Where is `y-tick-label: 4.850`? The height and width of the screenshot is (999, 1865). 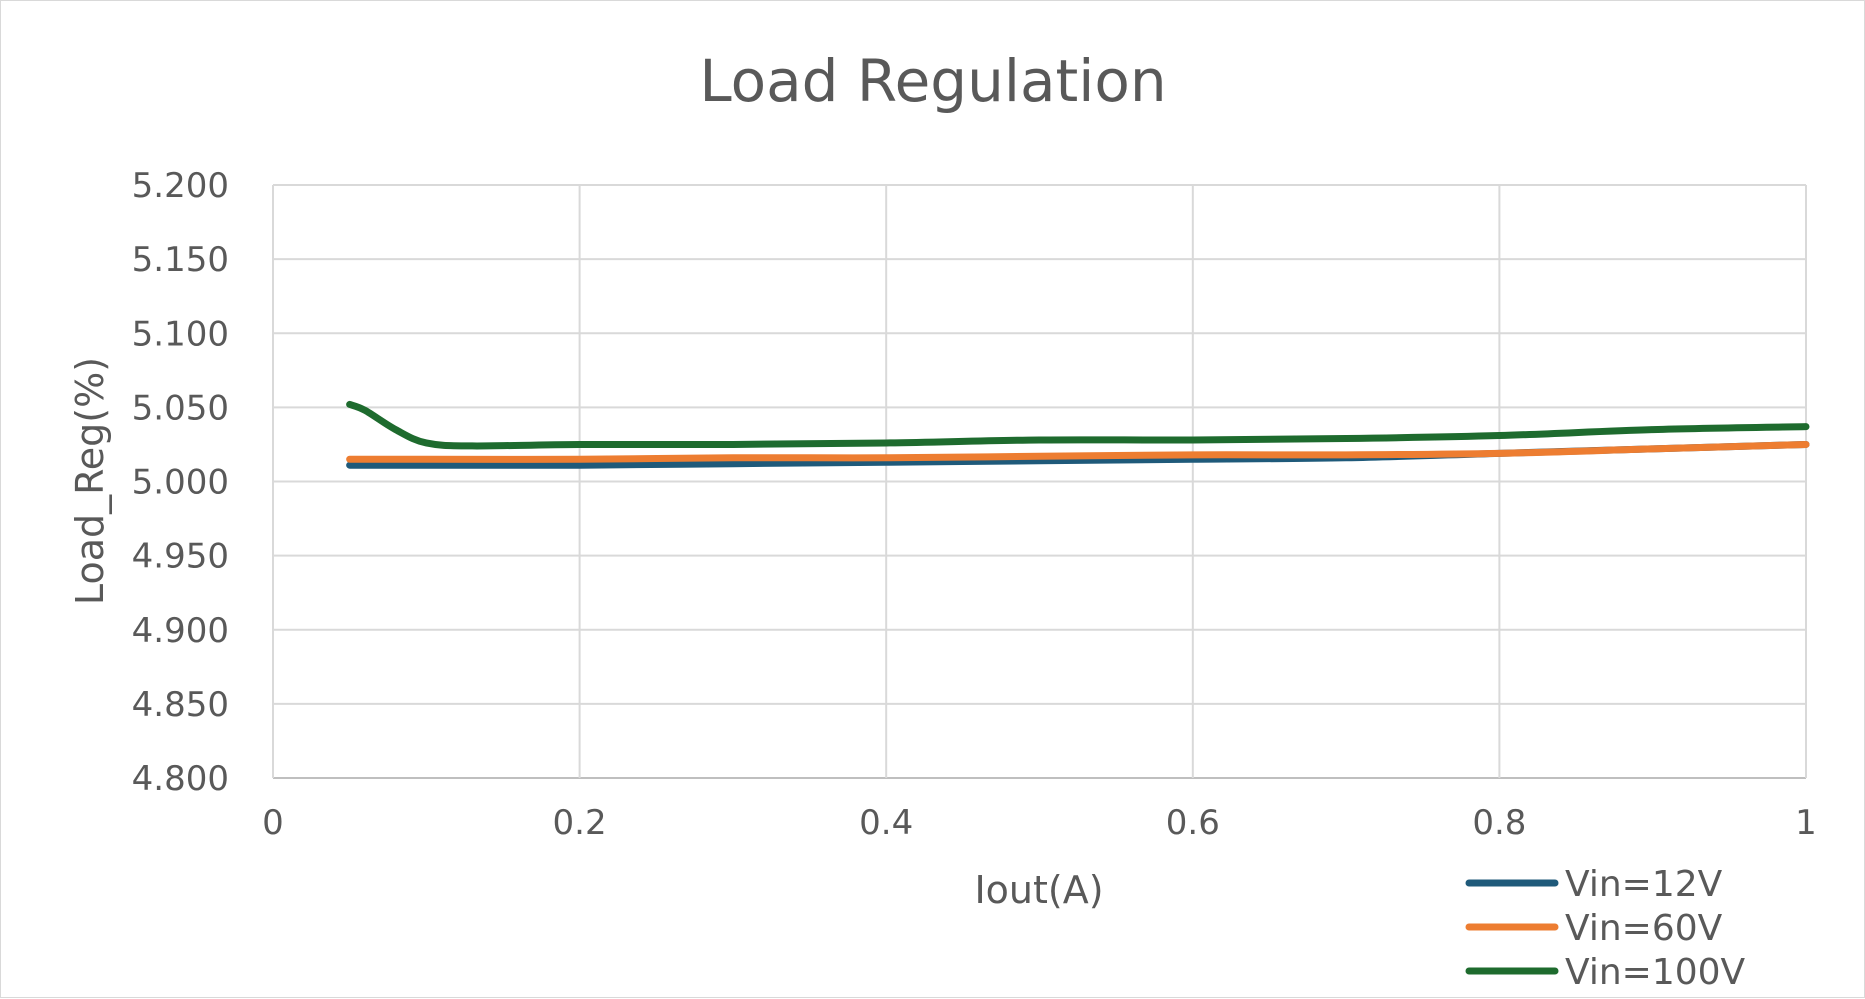
y-tick-label: 4.850 is located at coordinates (180, 705).